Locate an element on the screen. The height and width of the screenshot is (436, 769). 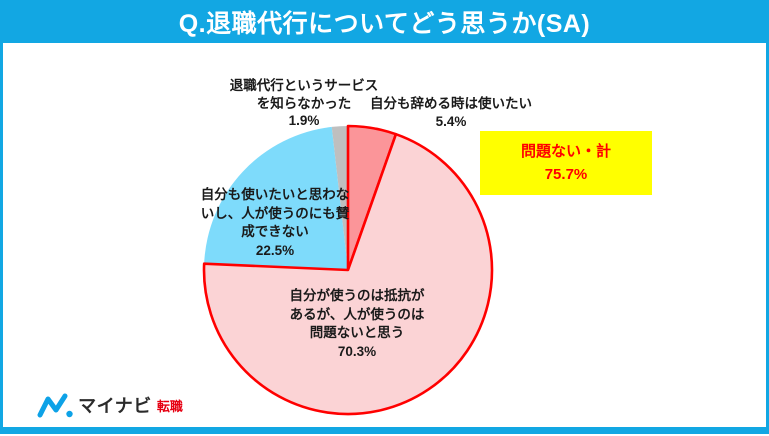
pie-label-ok-for-others: 自分が使うのは抵抗が あるが、人が使うのは 問題ないと思う 70.3% is located at coordinates (357, 323).